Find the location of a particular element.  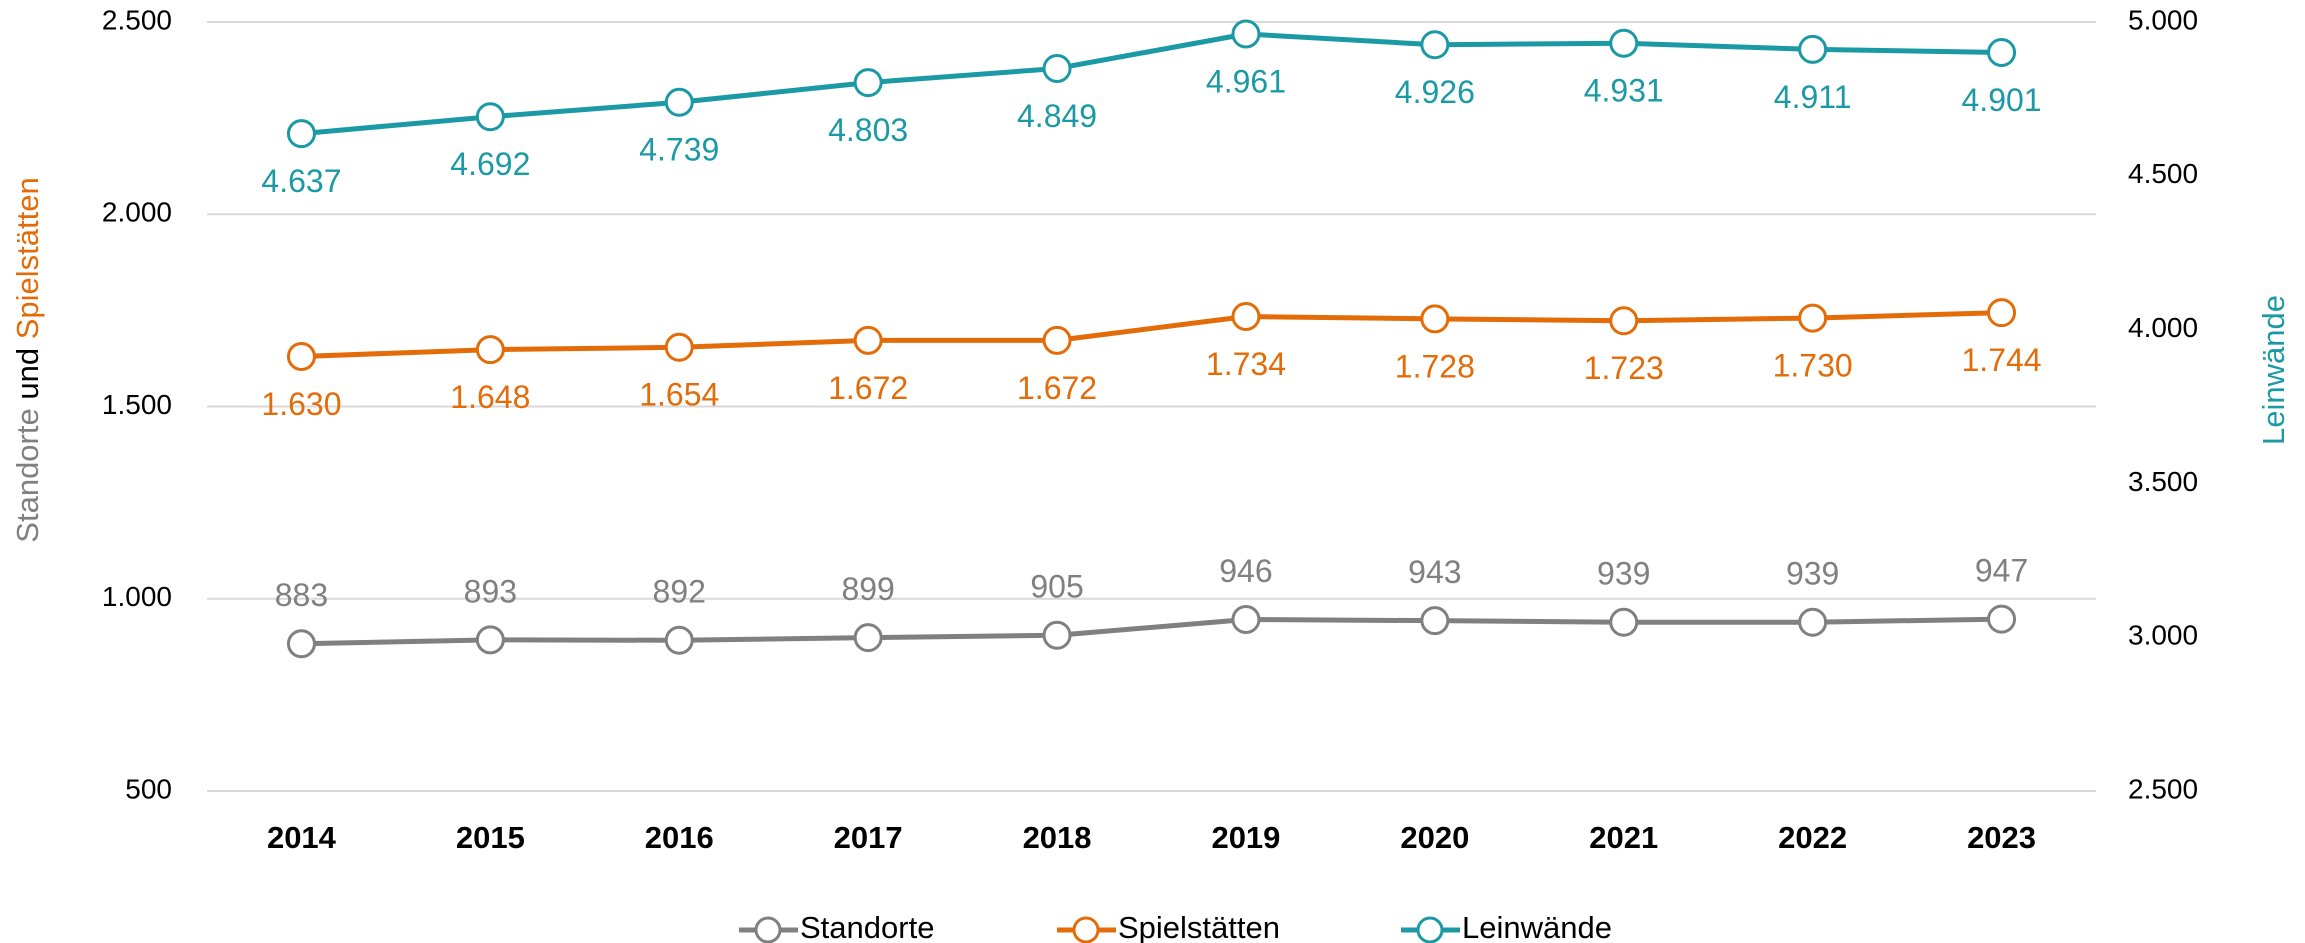

data-label: 1.744 is located at coordinates (2002, 360).